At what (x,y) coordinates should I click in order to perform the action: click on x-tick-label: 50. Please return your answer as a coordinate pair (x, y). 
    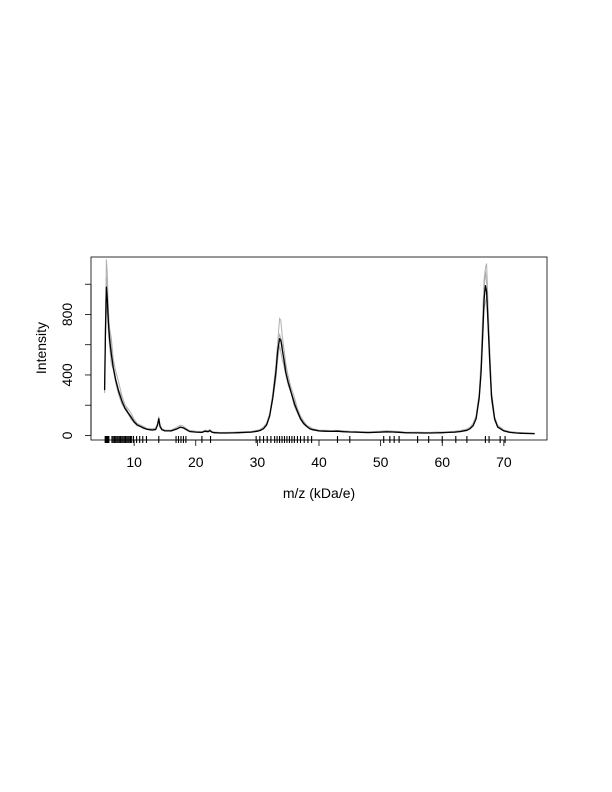
    Looking at the image, I should click on (381, 462).